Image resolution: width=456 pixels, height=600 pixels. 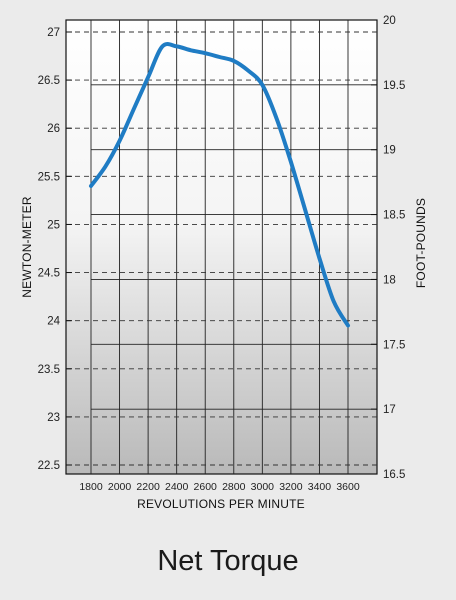 I want to click on y2-tick-label: 19.5, so click(x=394, y=86).